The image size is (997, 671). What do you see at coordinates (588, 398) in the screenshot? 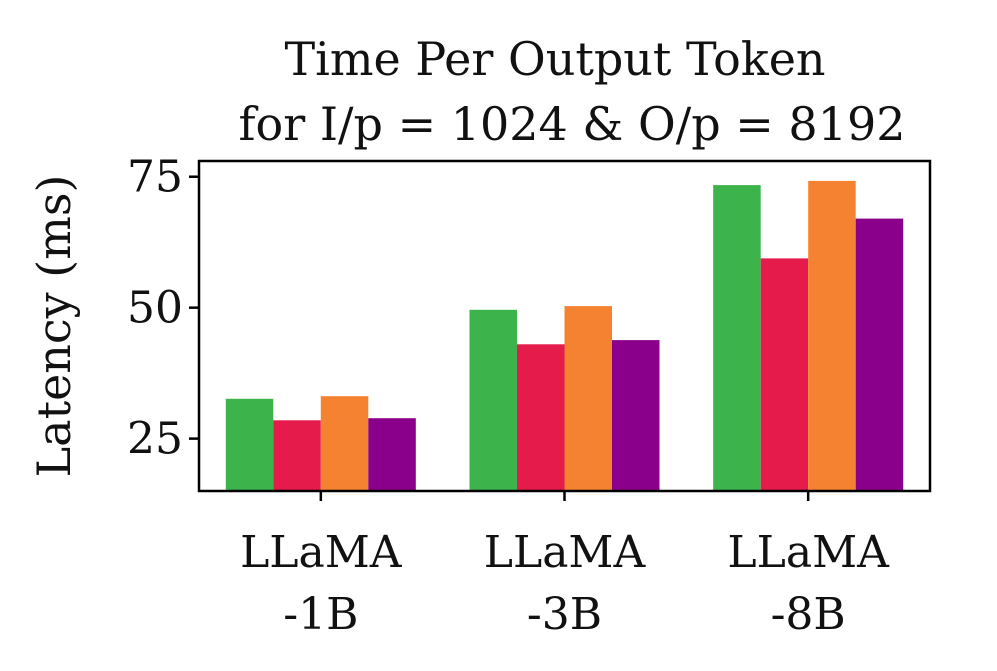
I see `bar-series3-category2` at bounding box center [588, 398].